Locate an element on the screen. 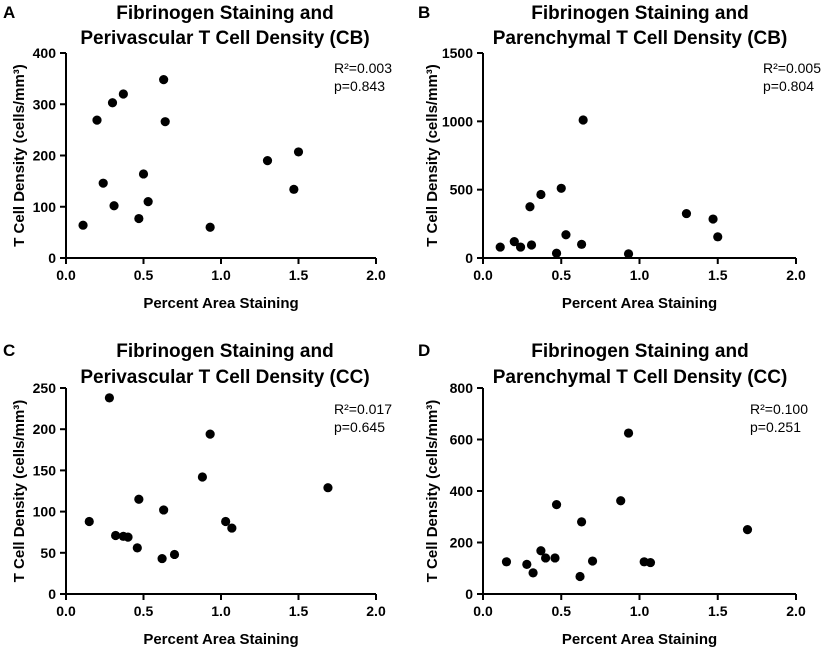 The width and height of the screenshot is (829, 656). y-tick-label: 250 is located at coordinates (45, 388).